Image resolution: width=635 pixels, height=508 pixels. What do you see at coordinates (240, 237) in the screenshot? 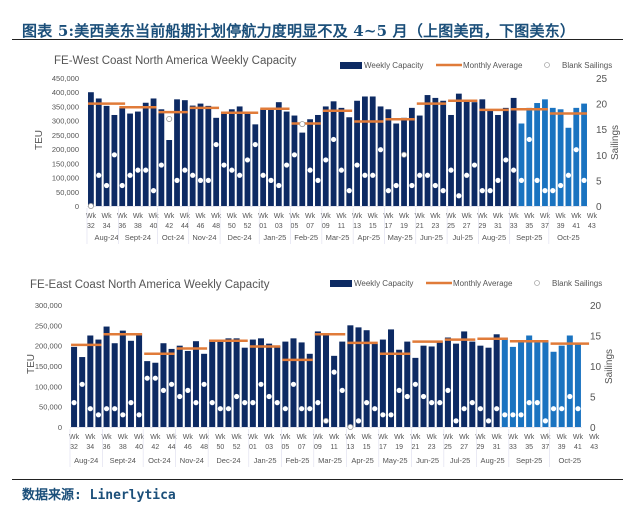
I see `month-label: Dec-24` at bounding box center [240, 237].